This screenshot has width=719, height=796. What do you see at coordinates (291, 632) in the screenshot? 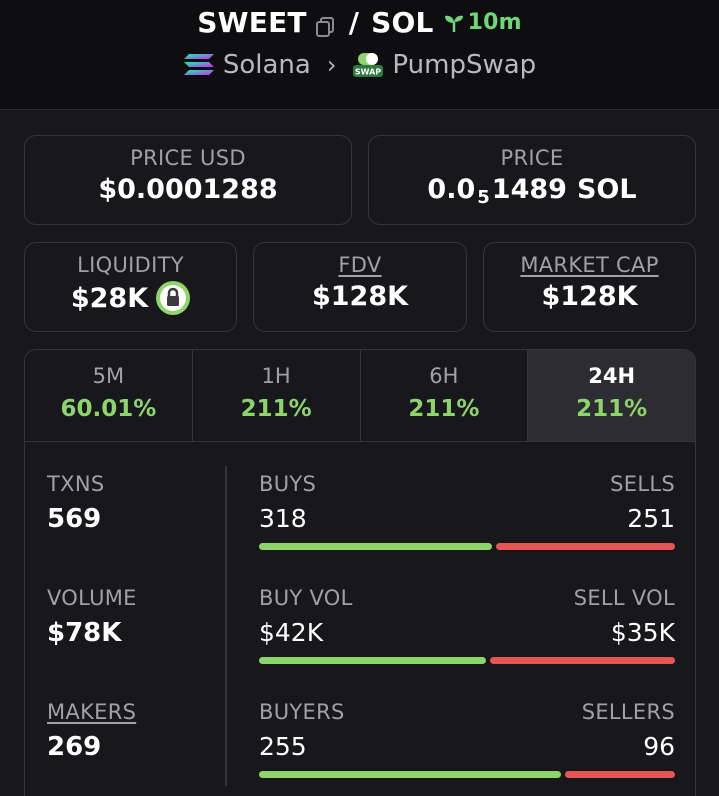
I see `buy-vol-value: $42K` at bounding box center [291, 632].